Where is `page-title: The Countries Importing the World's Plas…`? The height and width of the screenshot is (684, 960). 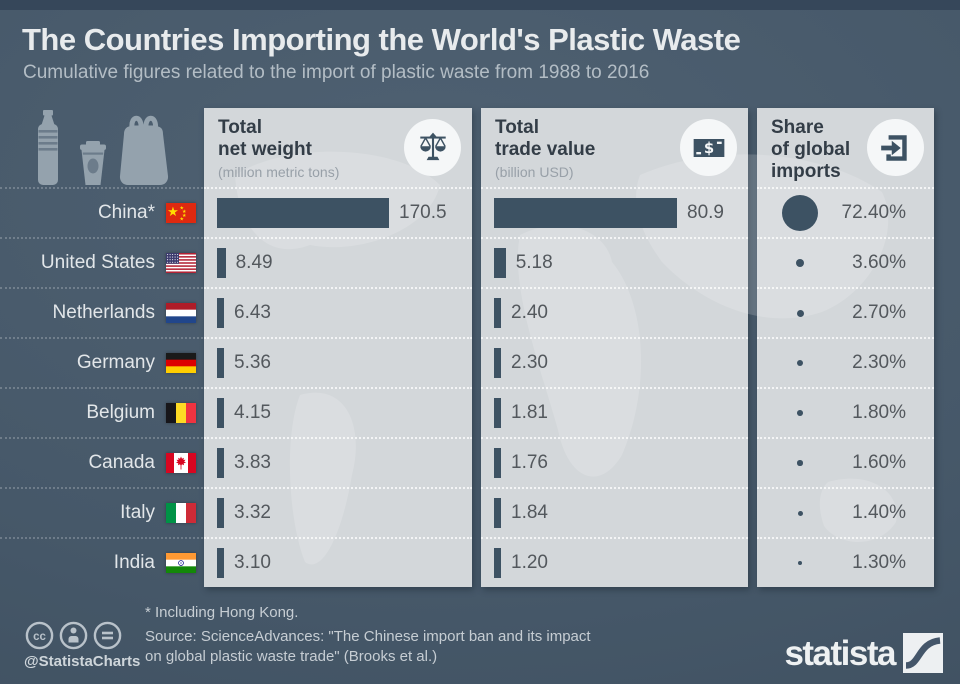
page-title: The Countries Importing the World's Plas… is located at coordinates (381, 39).